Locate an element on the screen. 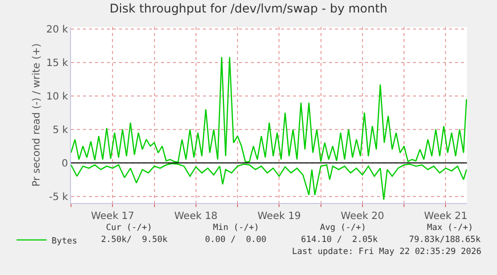 This screenshot has height=275, width=497. y-tick-label: 10 k is located at coordinates (57, 96).